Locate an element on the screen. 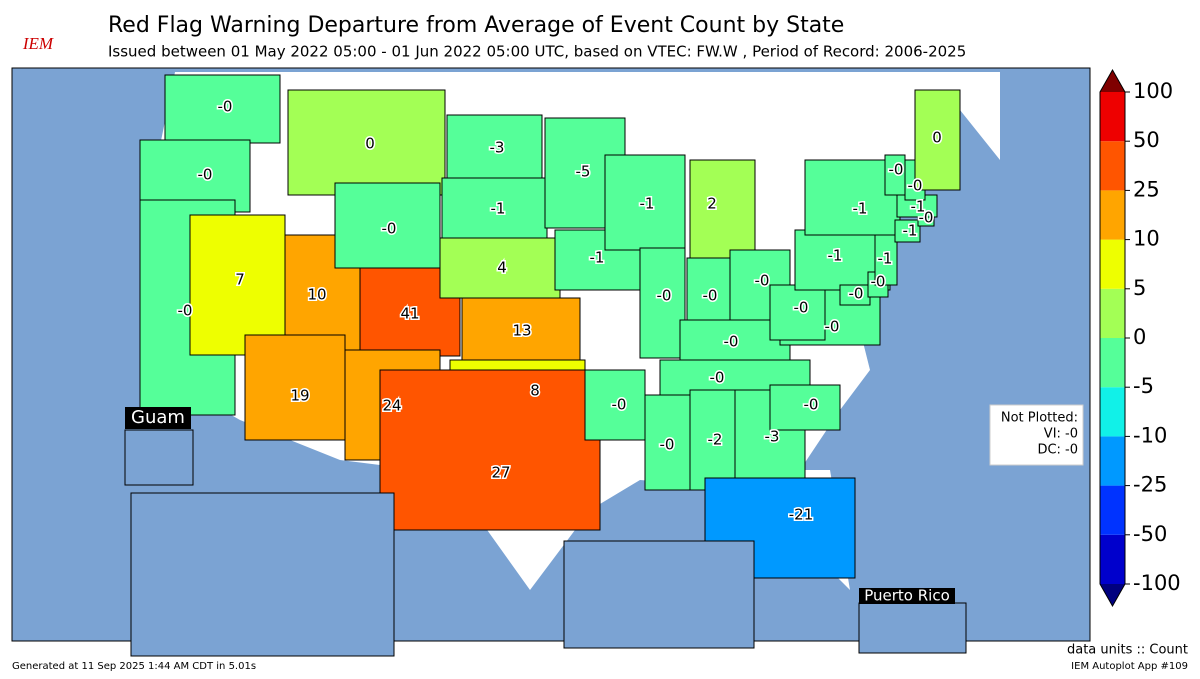 Image resolution: width=1200 pixels, height=679 pixels. colorbar-tick-label: -25 is located at coordinates (1150, 485).